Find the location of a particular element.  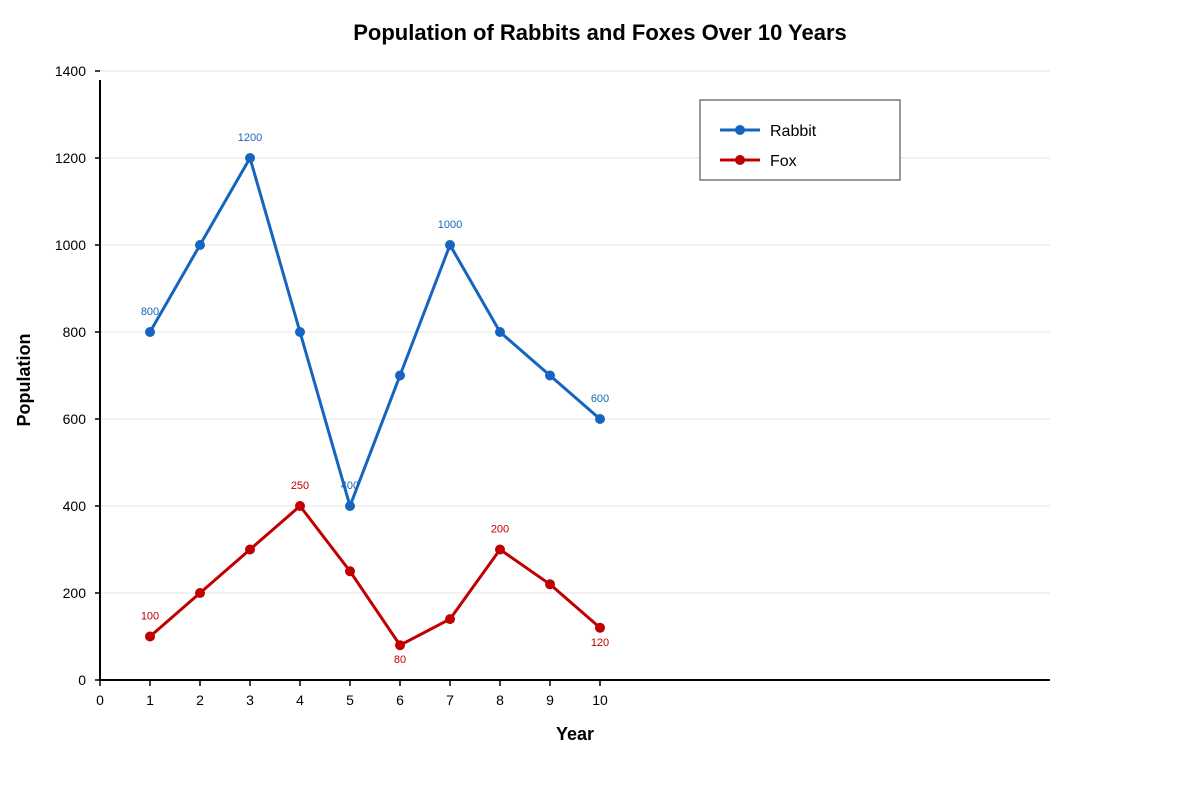

x-tick-label: 9 is located at coordinates (550, 700).